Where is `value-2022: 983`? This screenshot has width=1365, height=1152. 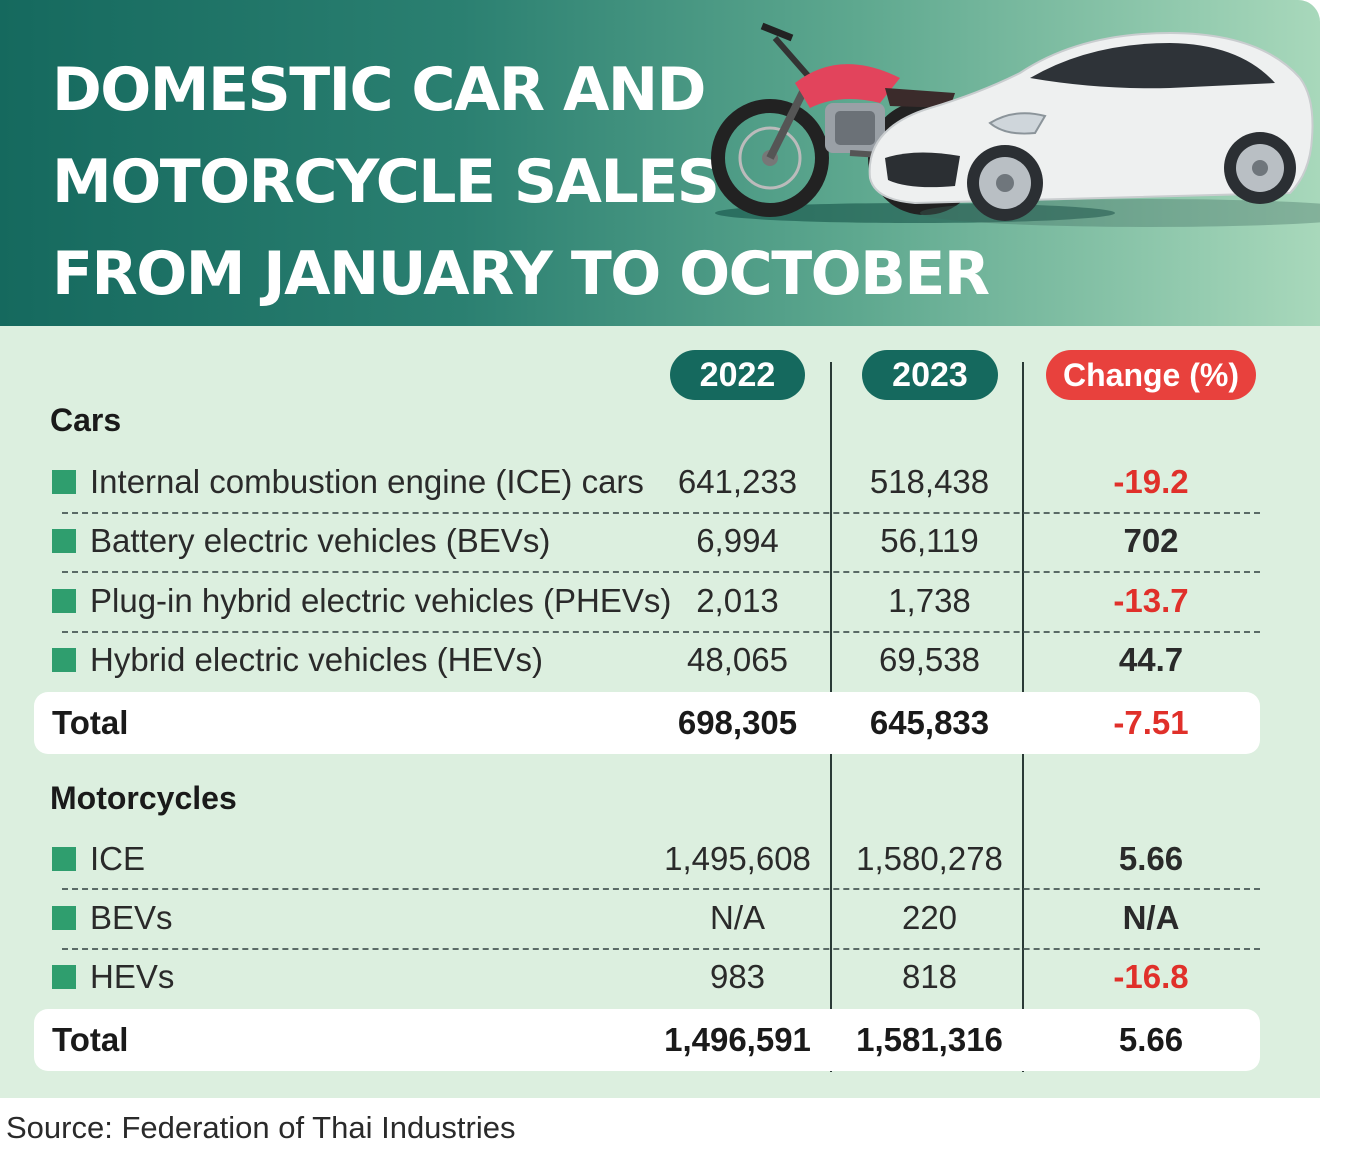
value-2022: 983 is located at coordinates (737, 976).